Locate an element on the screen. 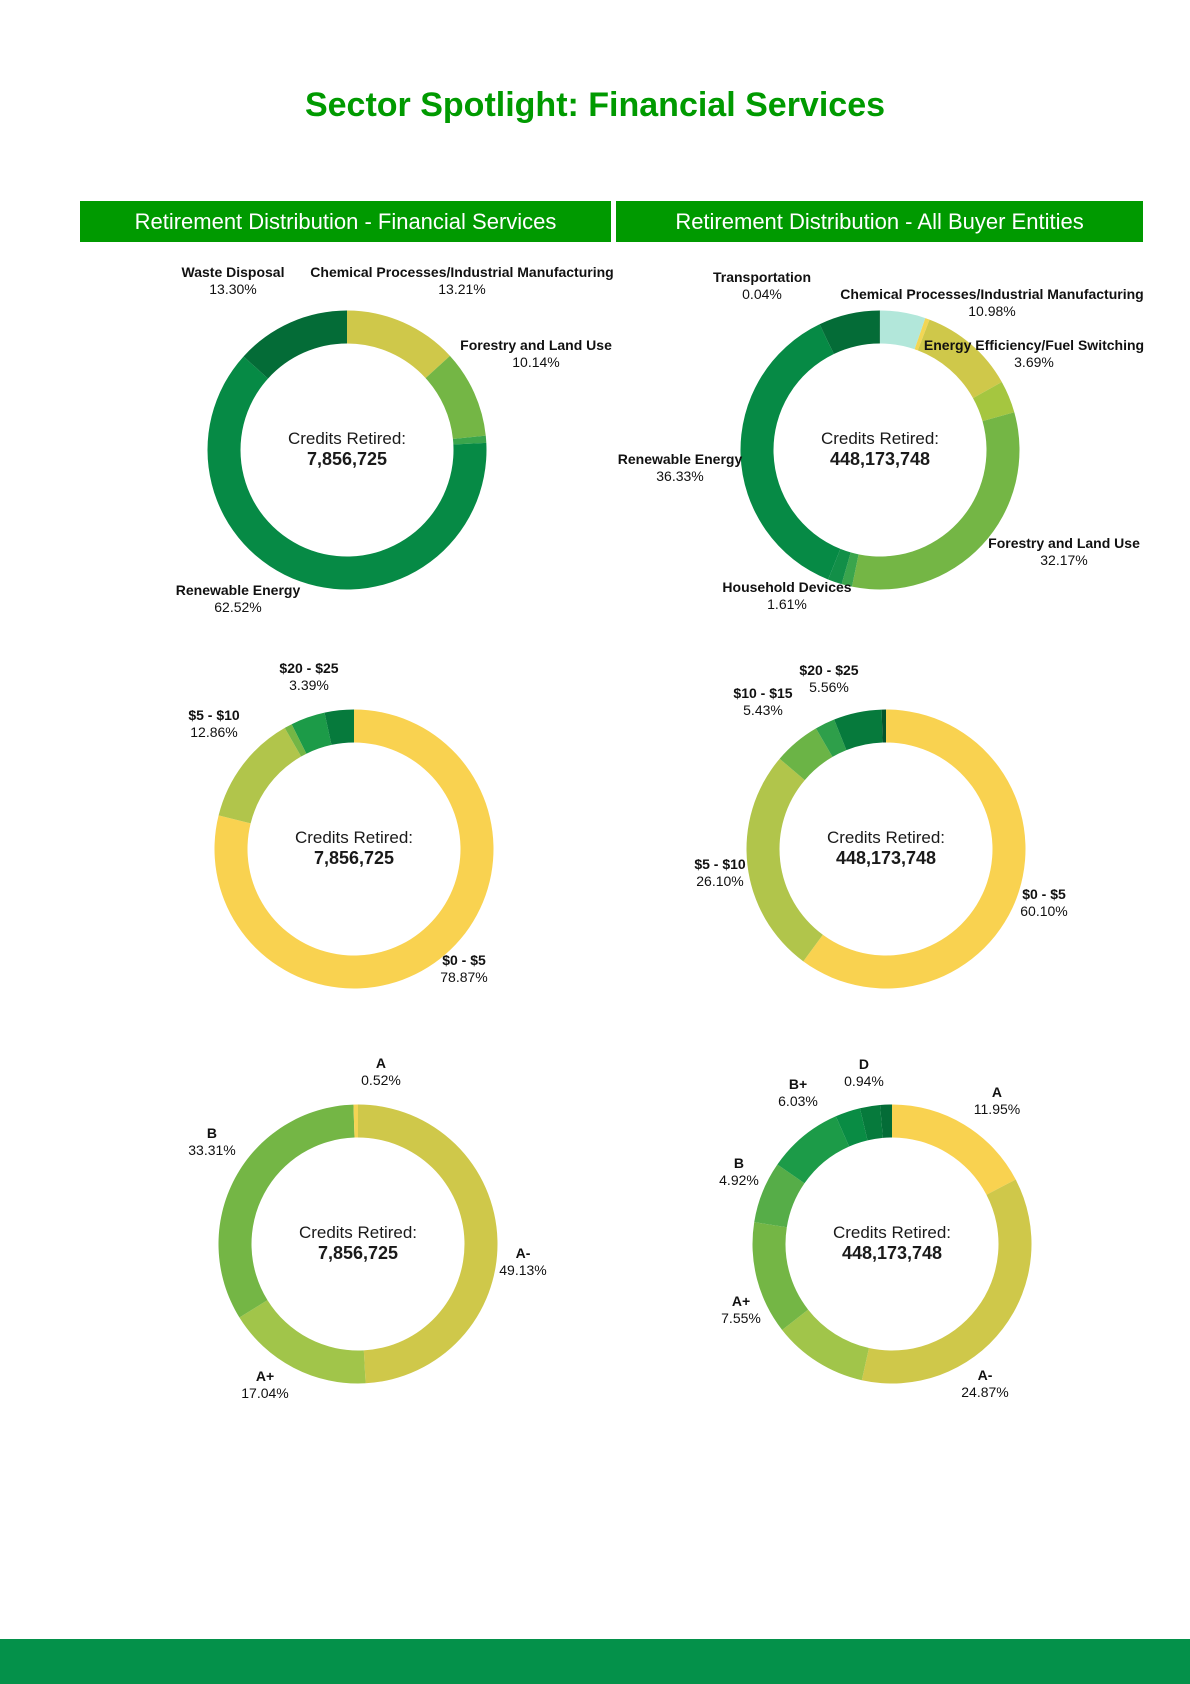  rating-fin-center-value: 7,856,725 is located at coordinates (358, 1253).